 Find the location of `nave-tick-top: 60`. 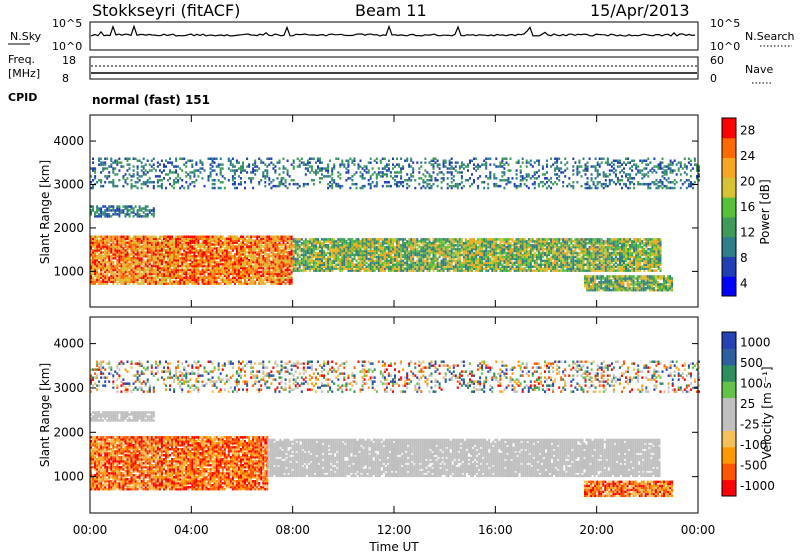

nave-tick-top: 60 is located at coordinates (717, 60).